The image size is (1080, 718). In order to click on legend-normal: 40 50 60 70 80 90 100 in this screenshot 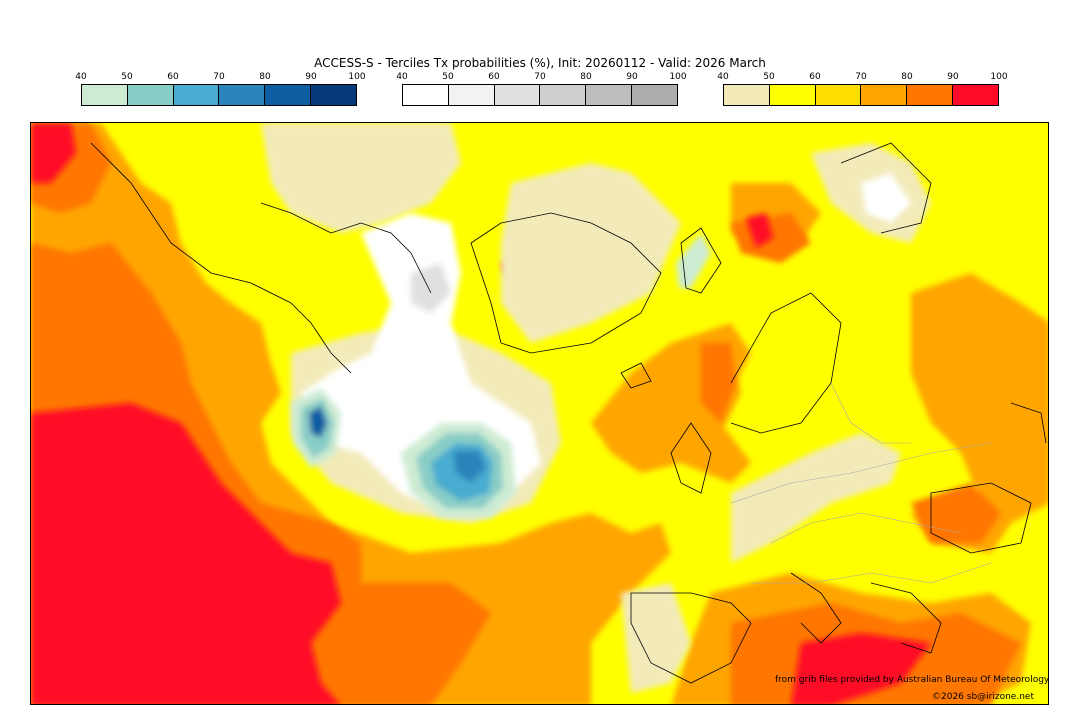, I will do `click(541, 89)`.